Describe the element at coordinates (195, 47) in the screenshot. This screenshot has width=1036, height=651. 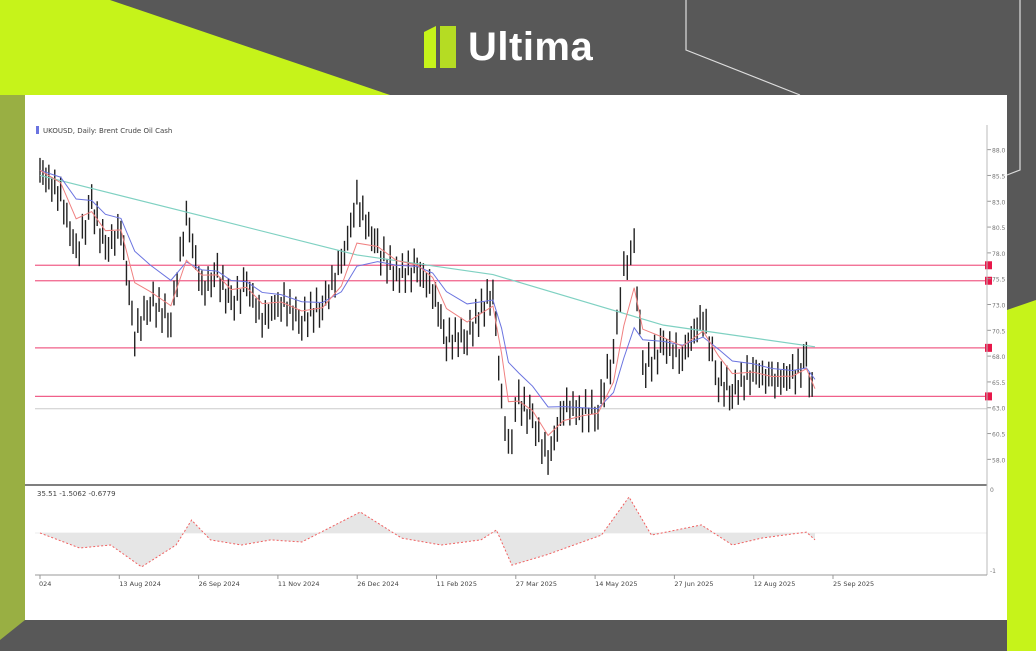
I see `lime-diagonal-top` at that location.